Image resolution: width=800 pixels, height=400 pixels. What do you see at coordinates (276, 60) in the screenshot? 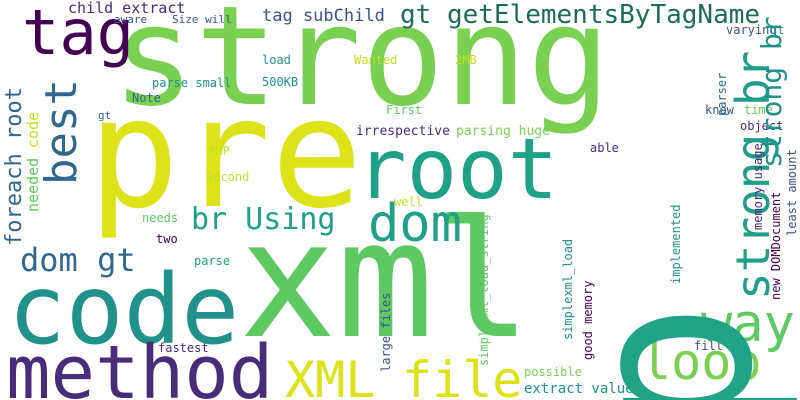
I see `word-load: load` at bounding box center [276, 60].